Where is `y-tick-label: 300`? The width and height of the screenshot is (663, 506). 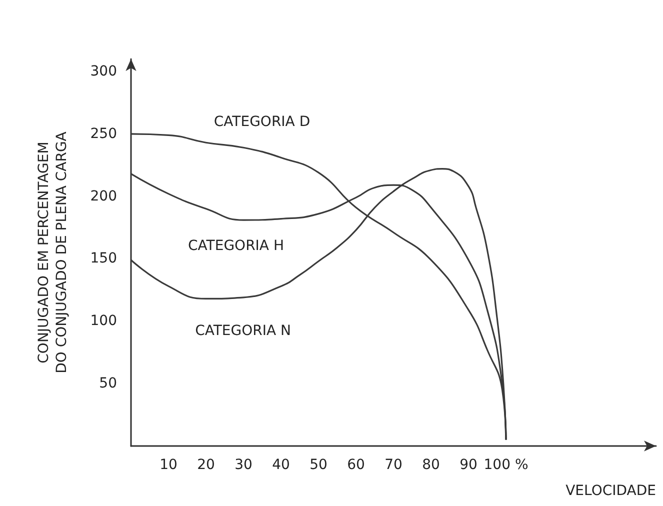
y-tick-label: 300 is located at coordinates (103, 71).